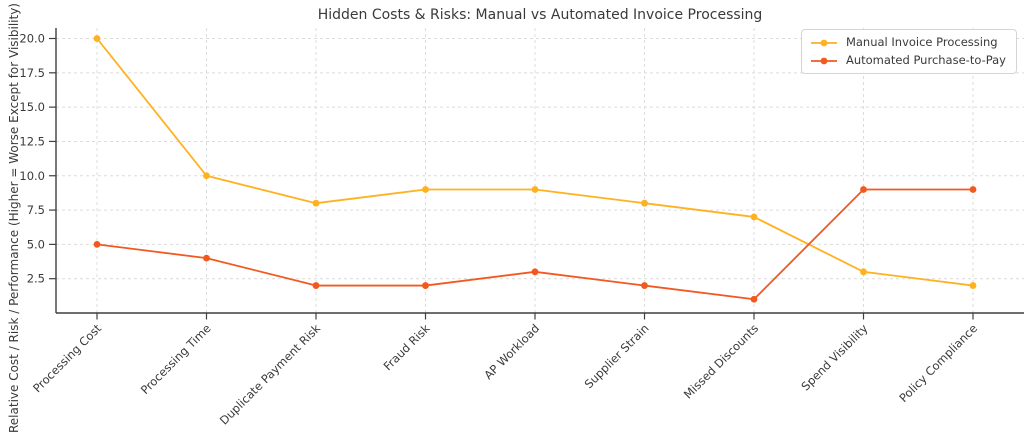 The image size is (1024, 435). Describe the element at coordinates (32, 73) in the screenshot. I see `y-tick-label: 17.5` at that location.